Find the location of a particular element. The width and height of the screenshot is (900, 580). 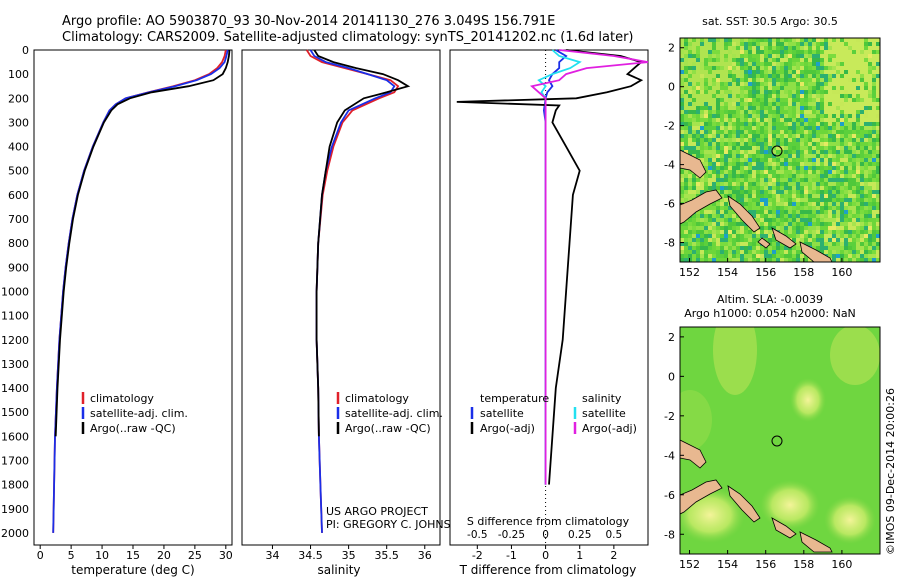

map-x-tick-label: 156 is located at coordinates (765, 272).